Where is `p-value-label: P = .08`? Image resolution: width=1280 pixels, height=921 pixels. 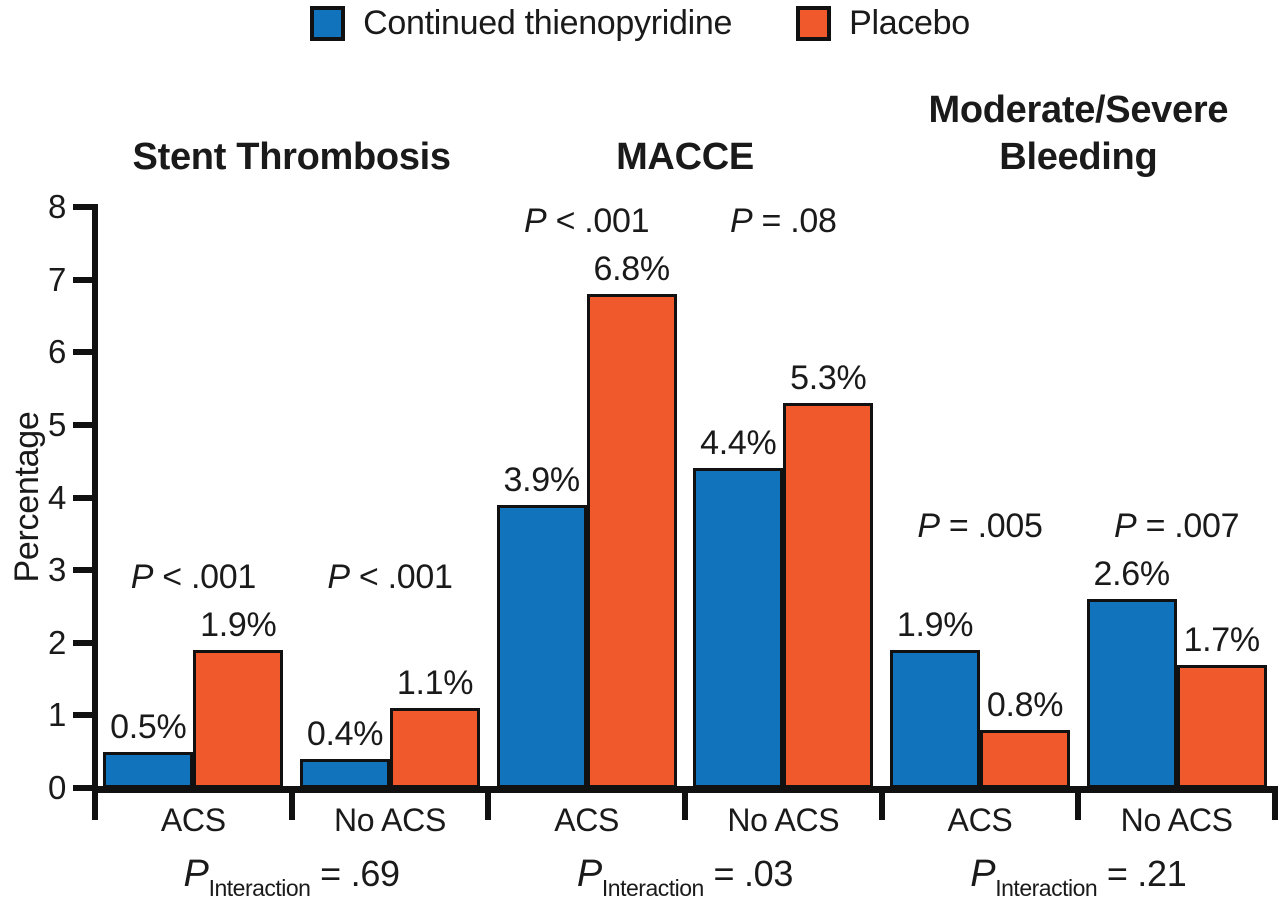 p-value-label: P = .08 is located at coordinates (783, 221).